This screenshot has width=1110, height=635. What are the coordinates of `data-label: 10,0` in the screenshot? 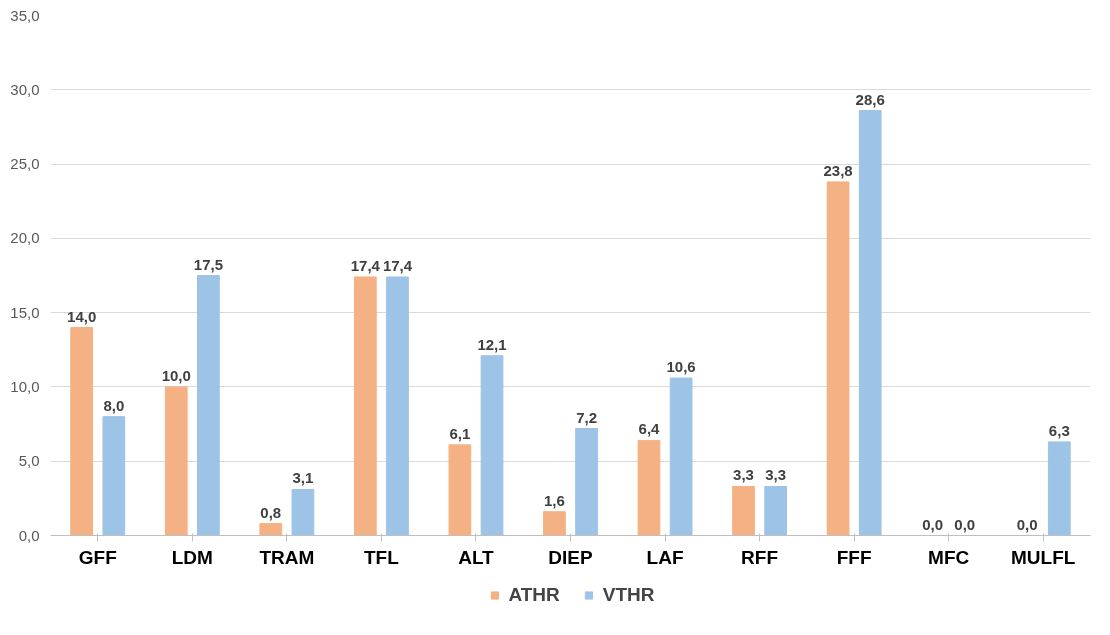 It's located at (176, 375).